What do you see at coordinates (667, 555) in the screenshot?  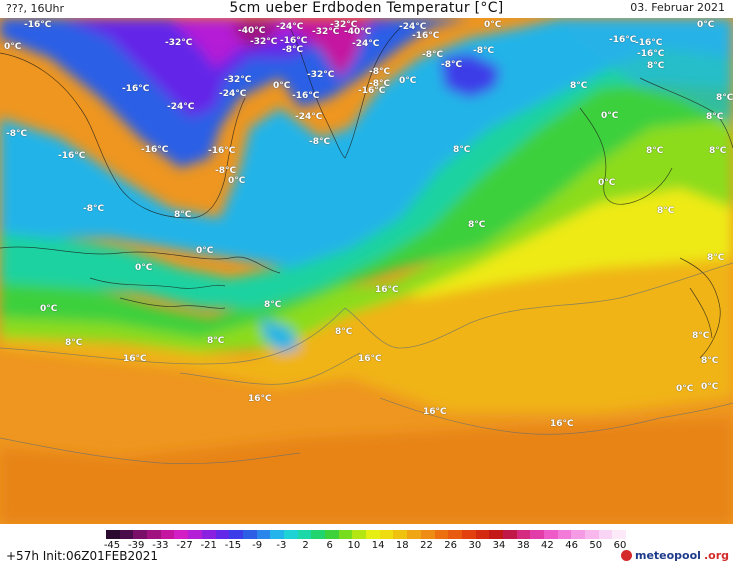 I see `logo-text: meteopool` at bounding box center [667, 555].